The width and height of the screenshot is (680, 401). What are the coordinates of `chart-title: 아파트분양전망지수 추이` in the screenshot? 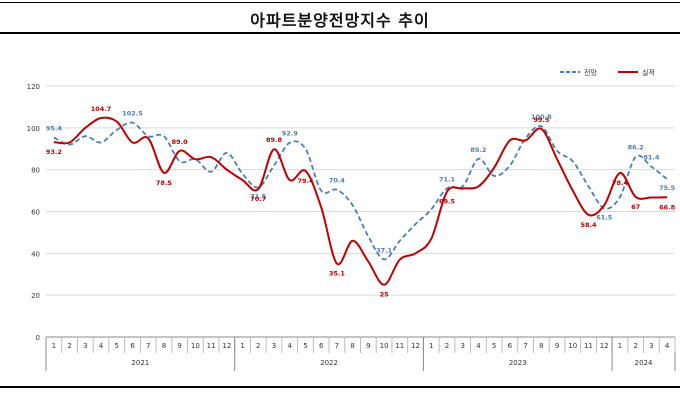 It's located at (340, 20).